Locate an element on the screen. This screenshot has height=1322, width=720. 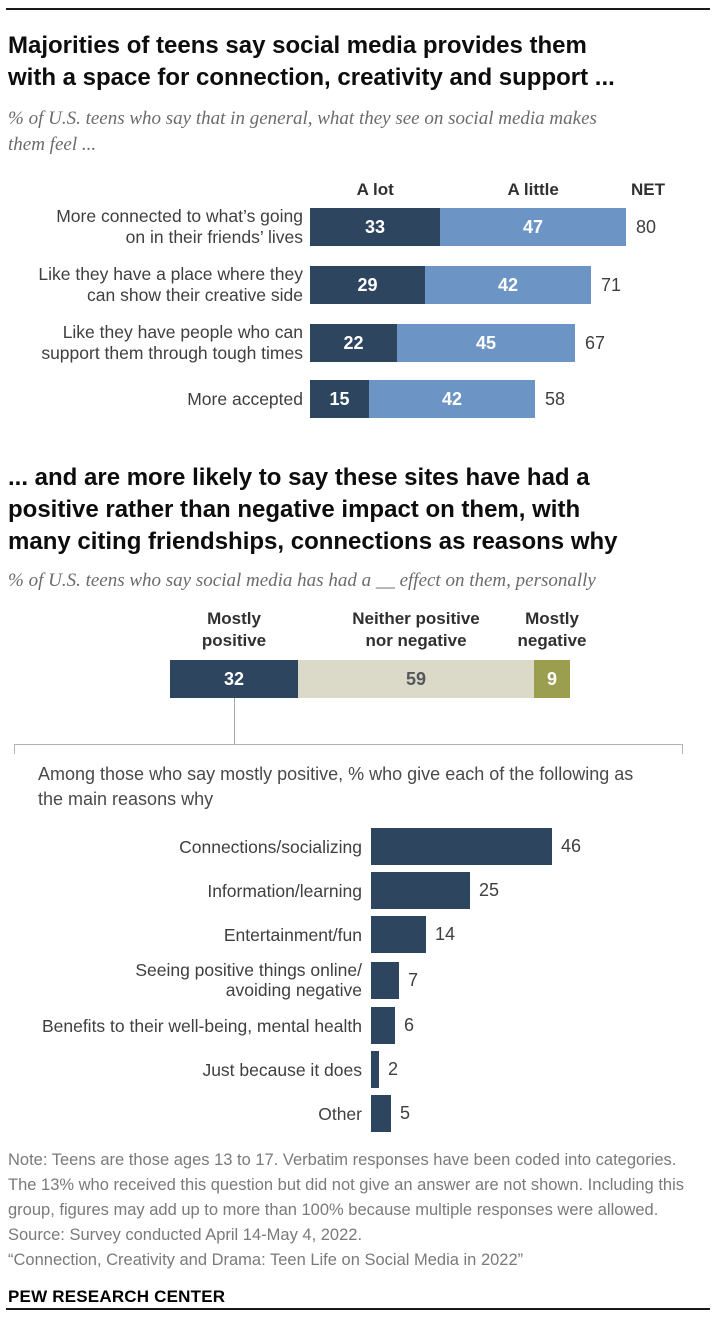
row-bars: 29 42 is located at coordinates (450, 285).